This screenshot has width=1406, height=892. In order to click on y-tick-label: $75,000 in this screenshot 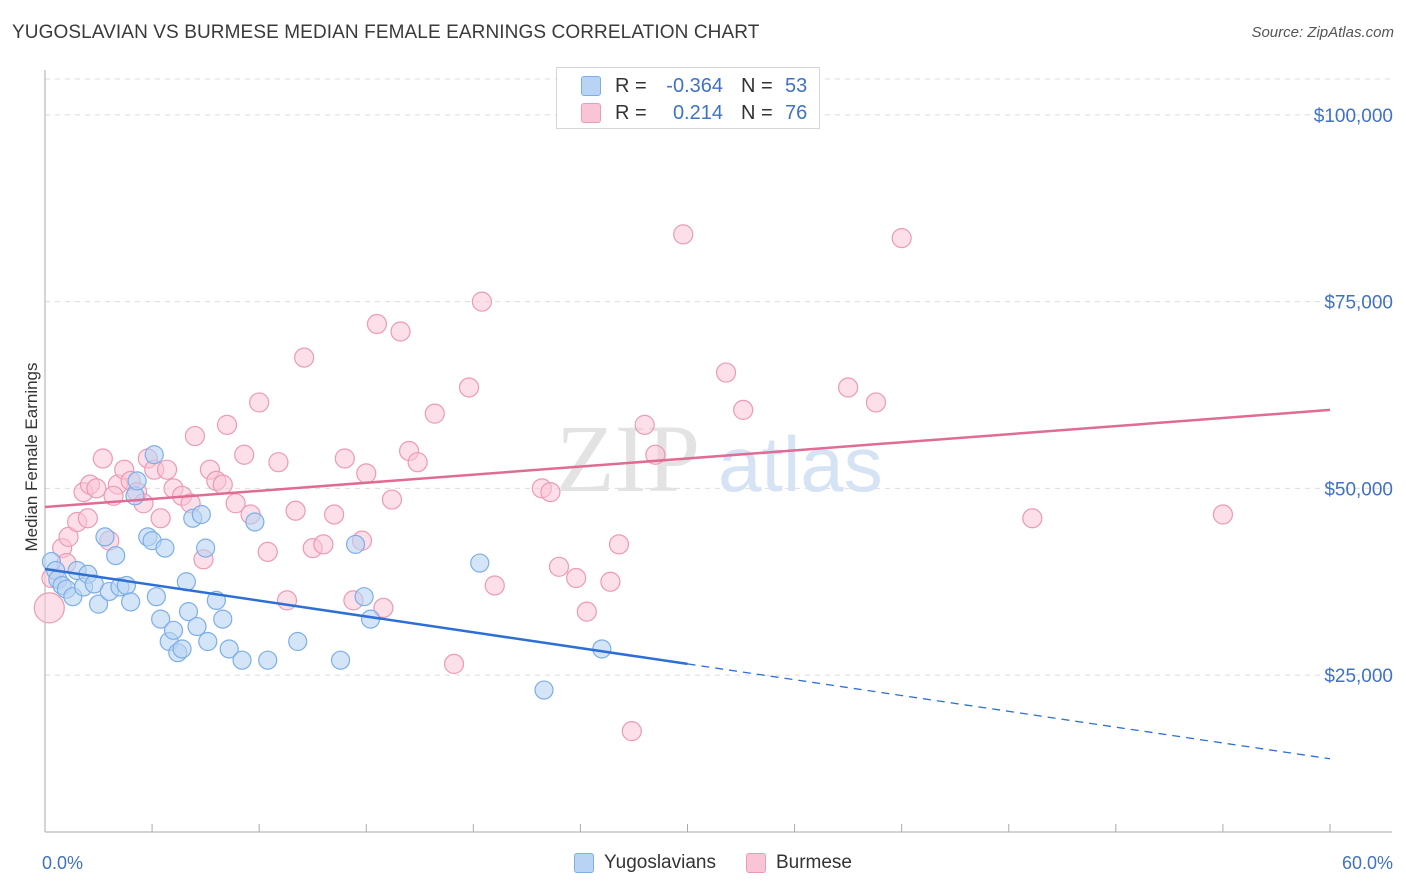, I will do `click(1358, 303)`.